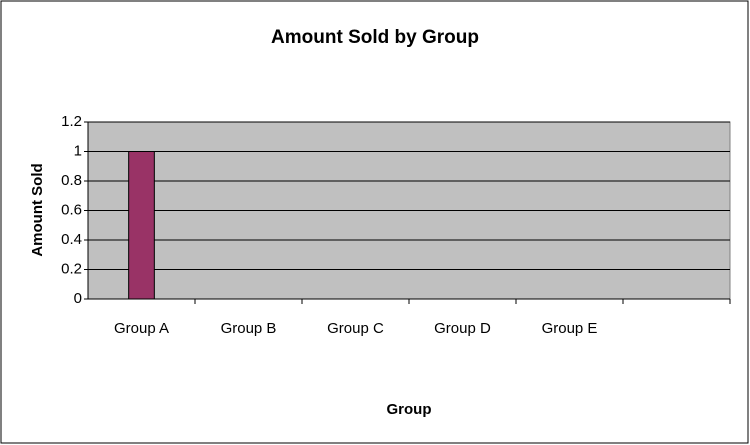  Describe the element at coordinates (78, 298) in the screenshot. I see `y-tick-label: 0` at that location.